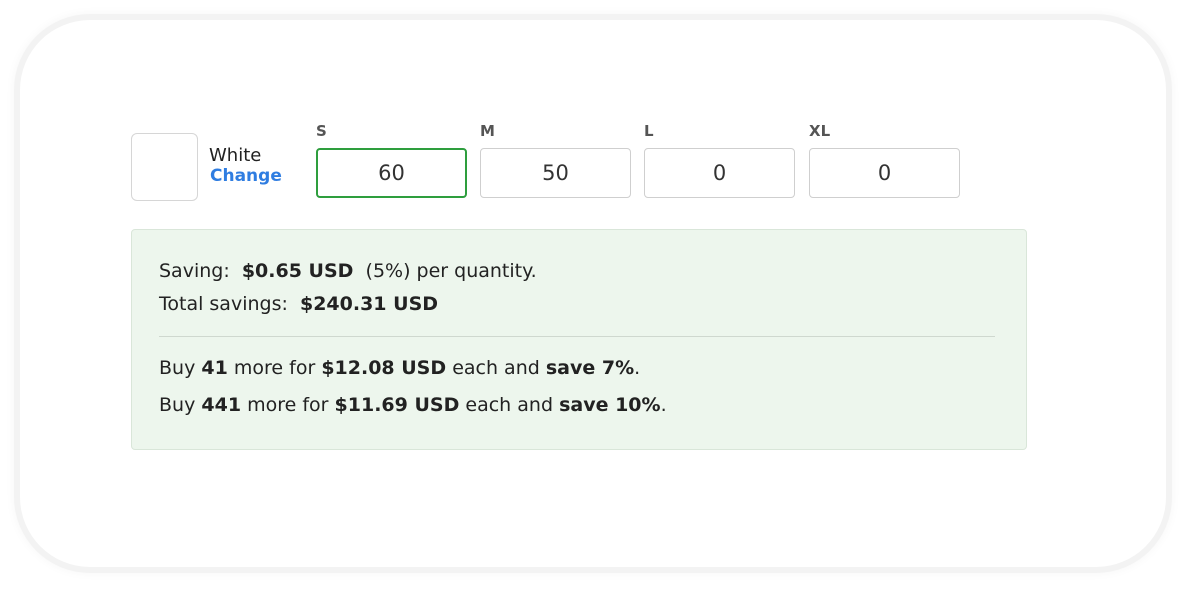 This screenshot has width=1194, height=594. What do you see at coordinates (719, 173) in the screenshot?
I see `quantity-input-l` at bounding box center [719, 173].